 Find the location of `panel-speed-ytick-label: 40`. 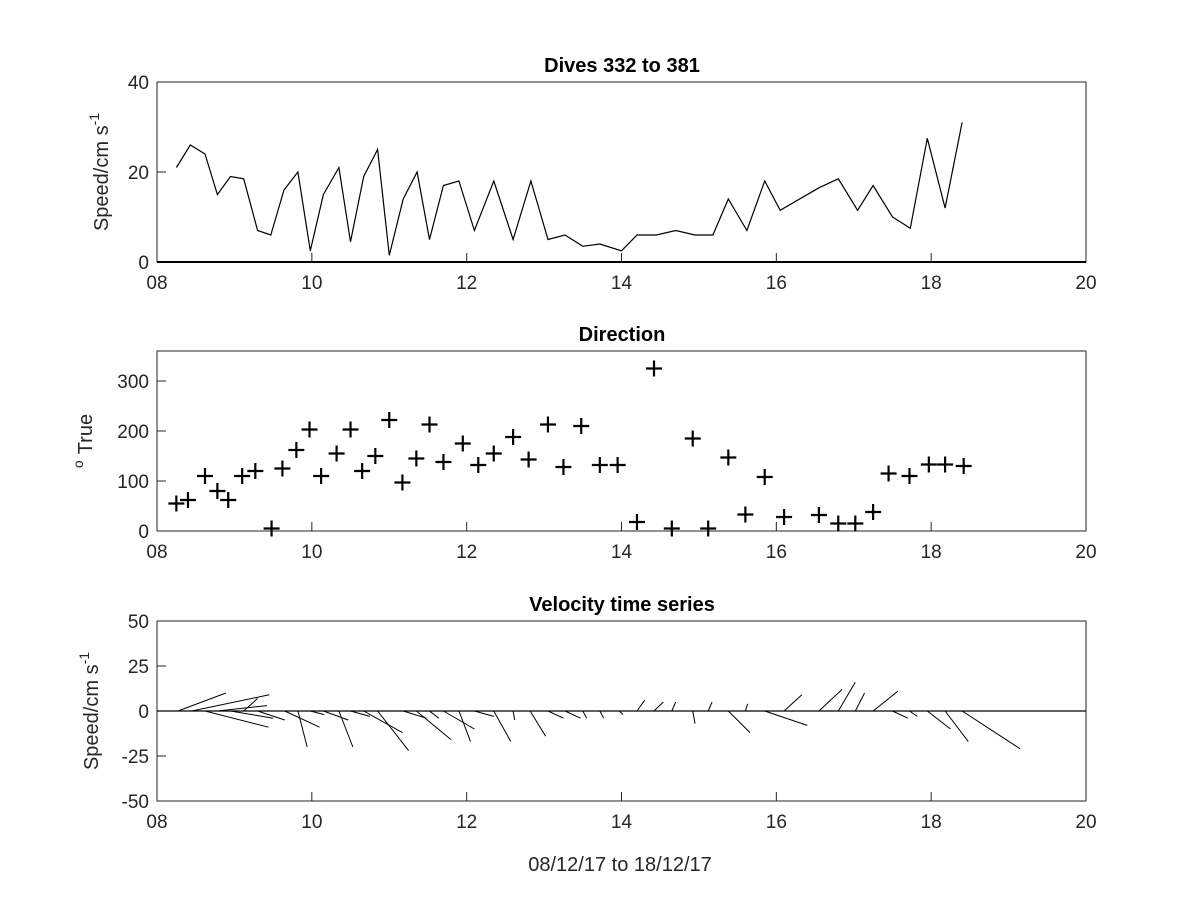

panel-speed-ytick-label: 40 is located at coordinates (138, 83).